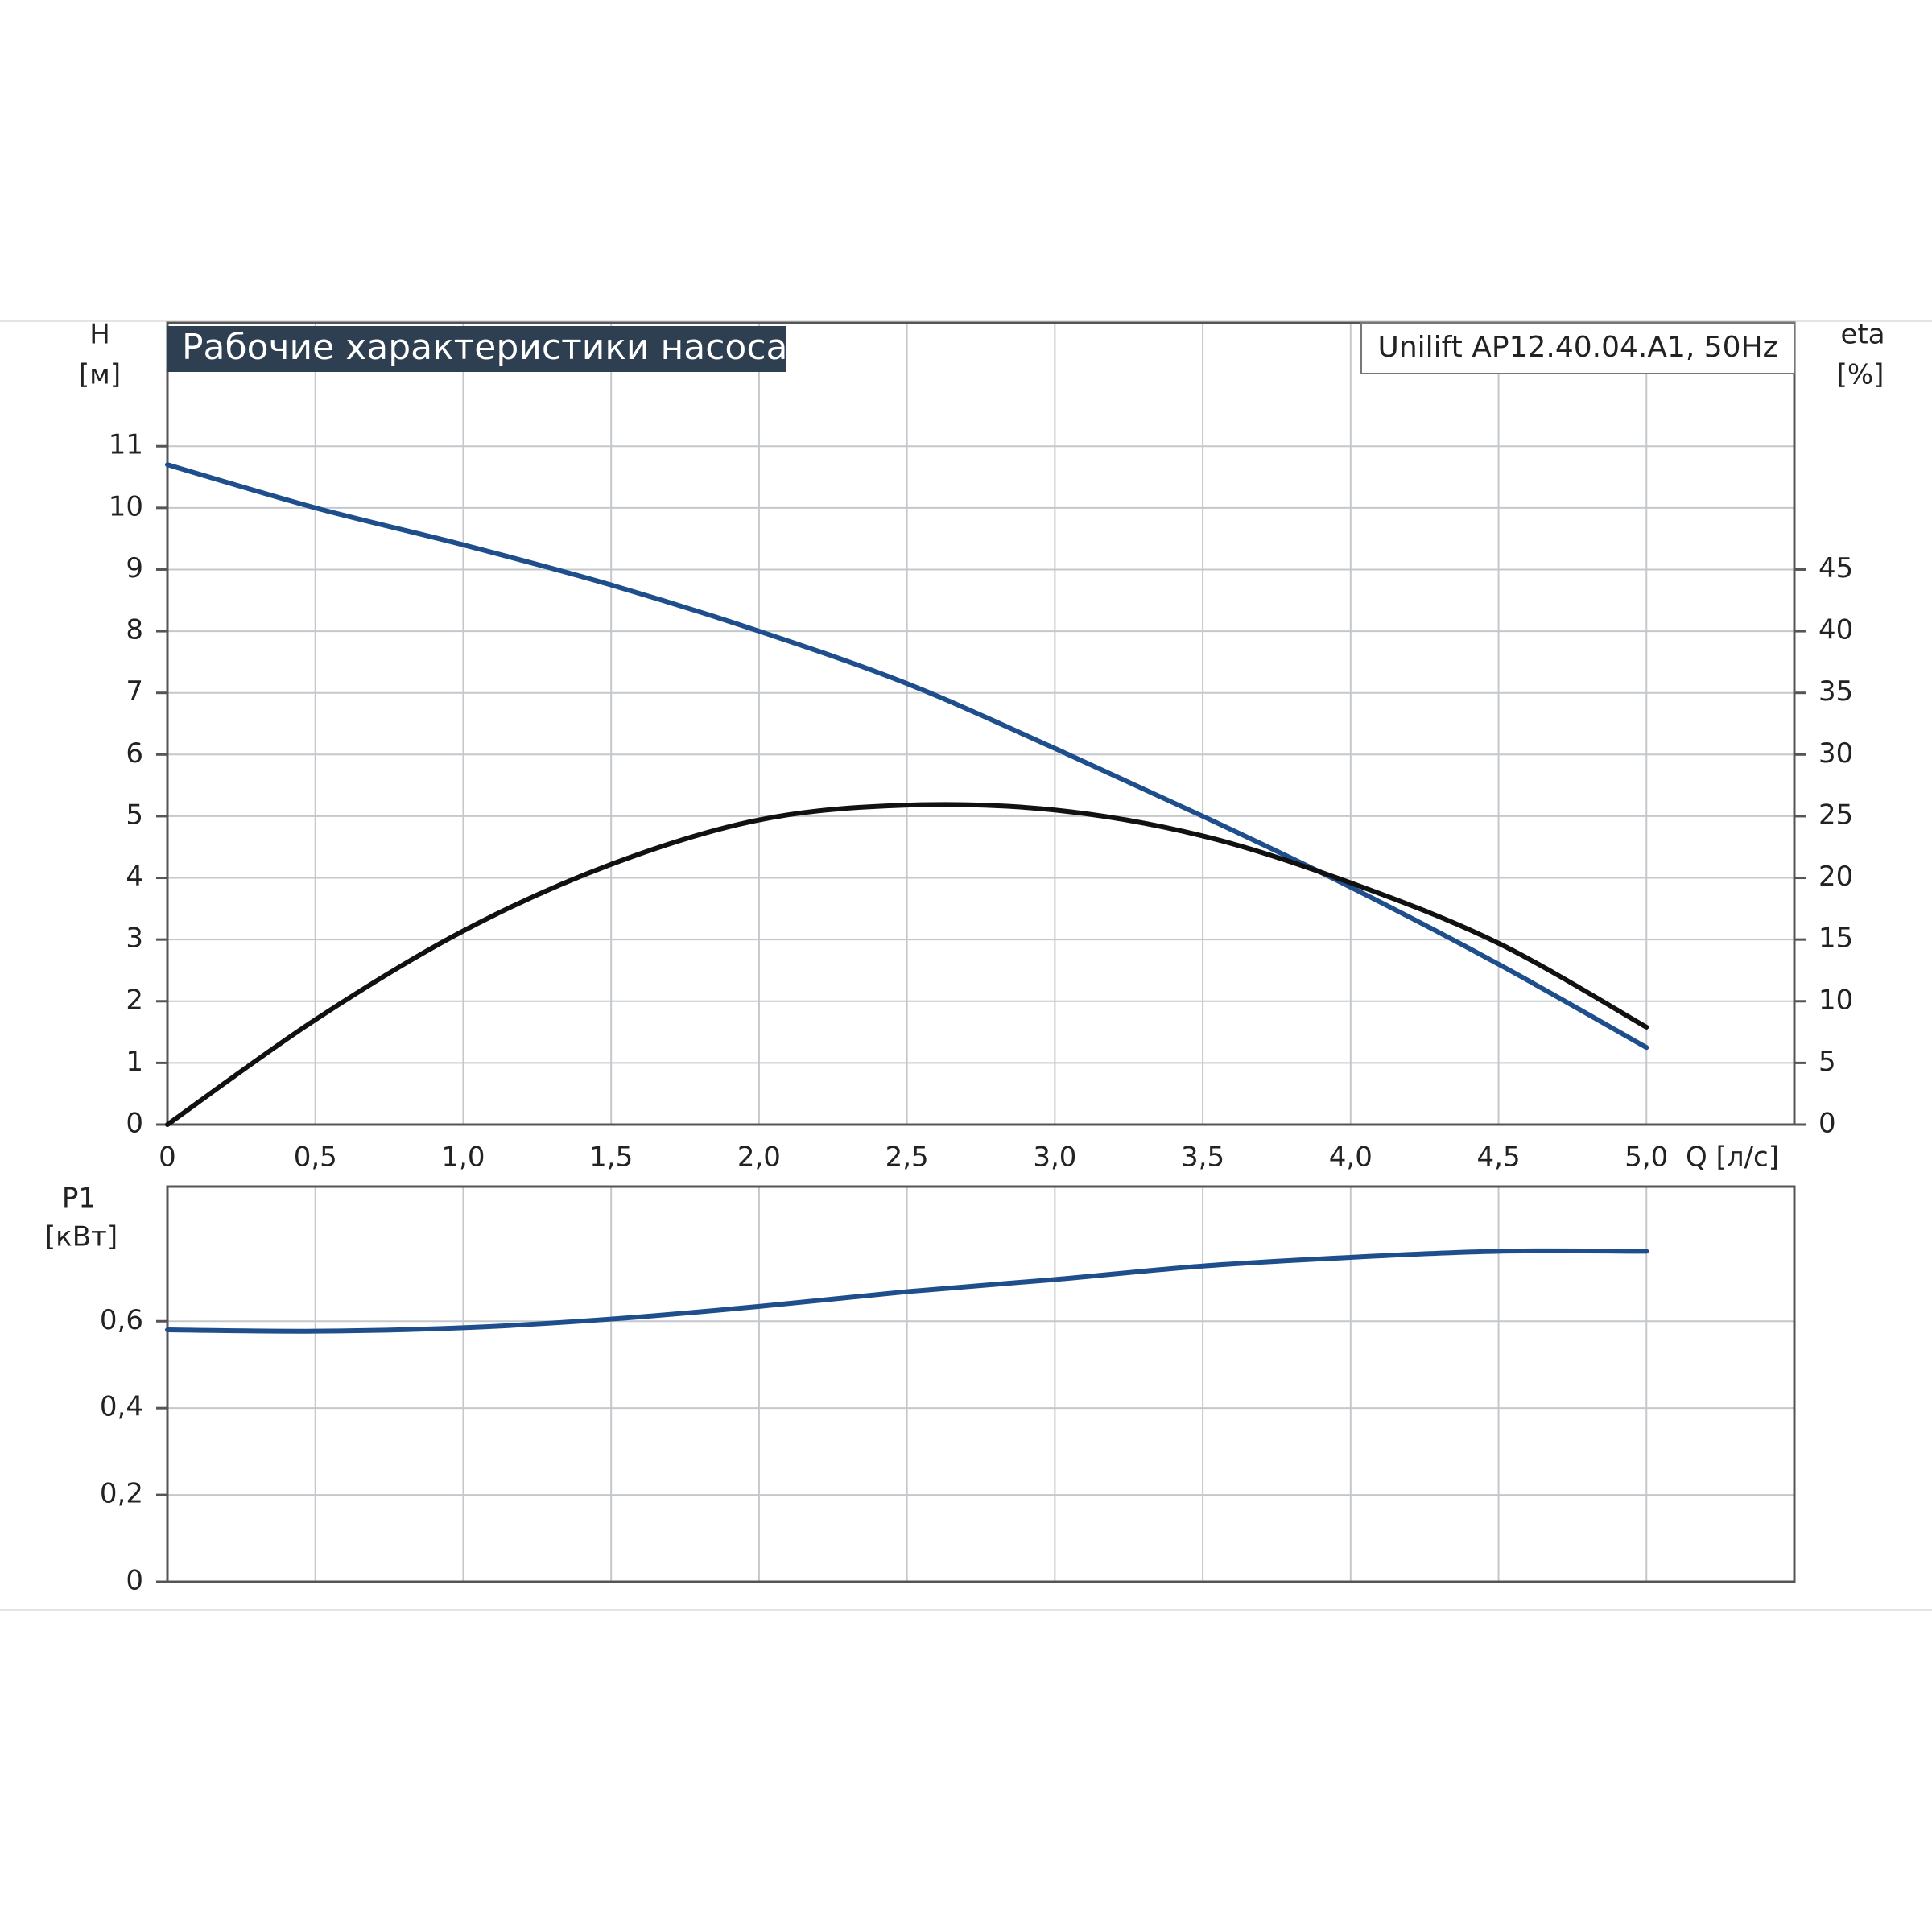 The width and height of the screenshot is (1932, 1932). Describe the element at coordinates (99, 335) in the screenshot. I see `y-axis-label: H` at that location.